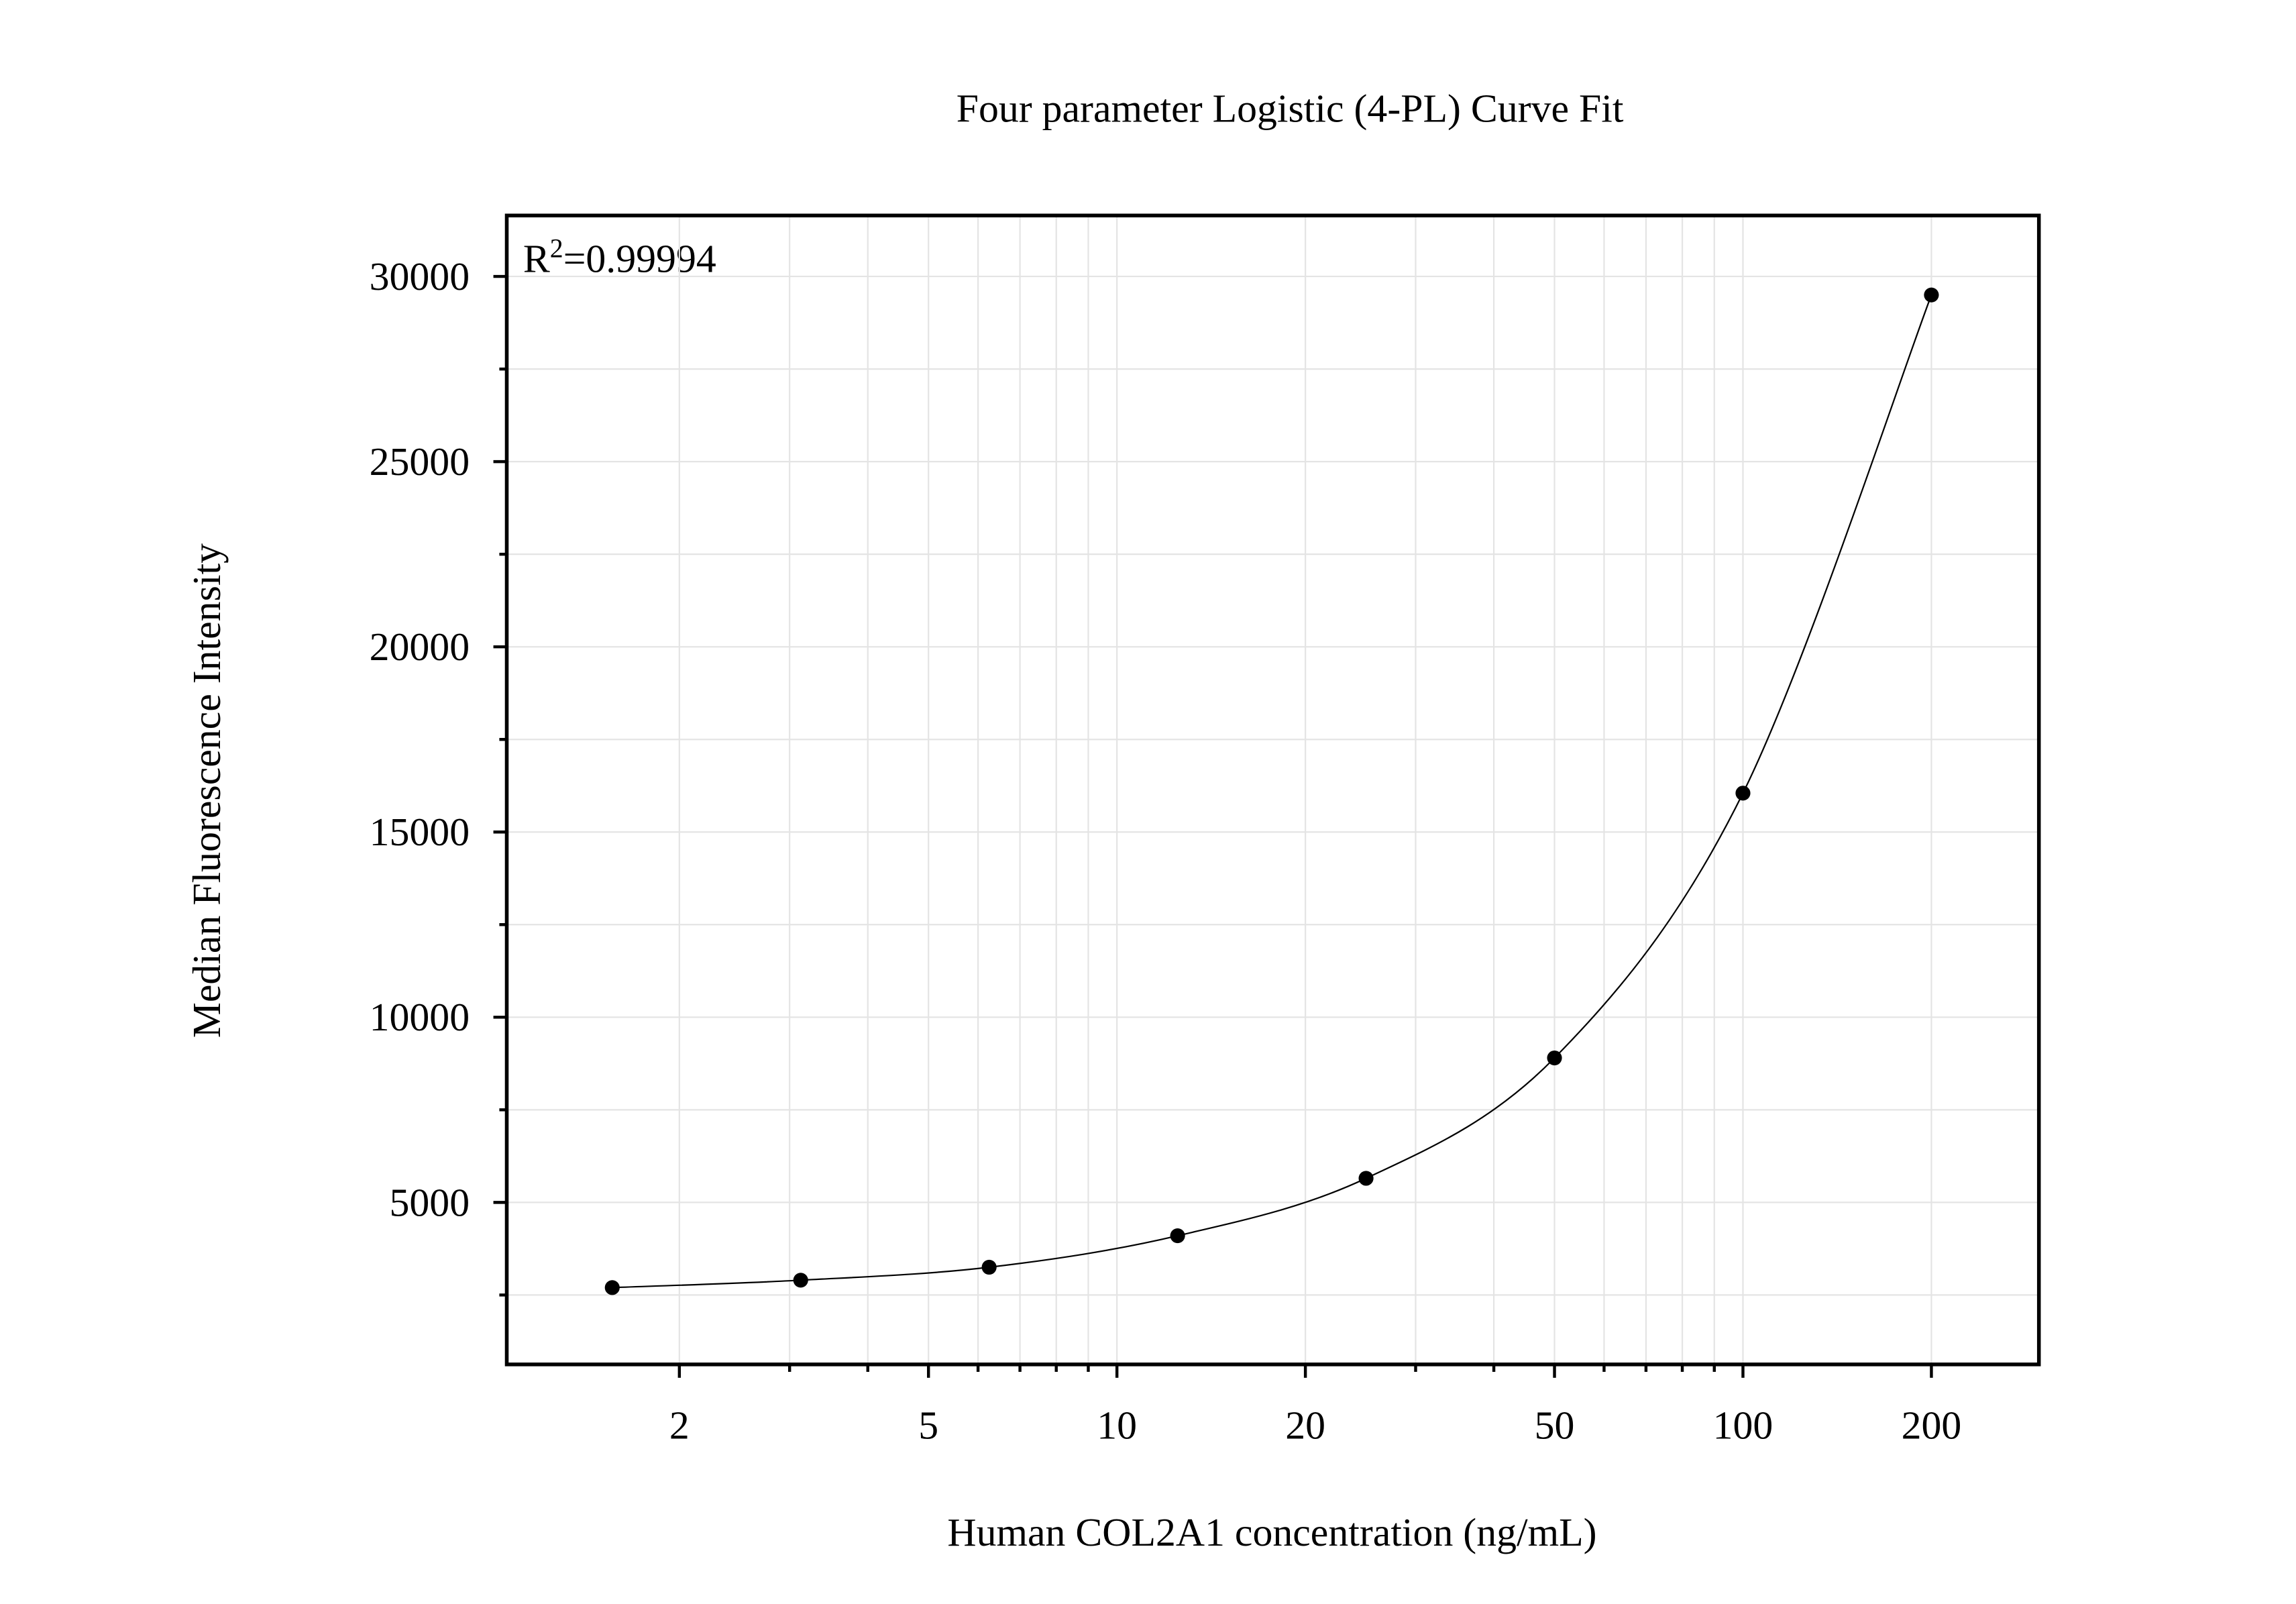 Image resolution: width=2296 pixels, height=1604 pixels. What do you see at coordinates (420, 276) in the screenshot?
I see `y-tick-label: 30000` at bounding box center [420, 276].